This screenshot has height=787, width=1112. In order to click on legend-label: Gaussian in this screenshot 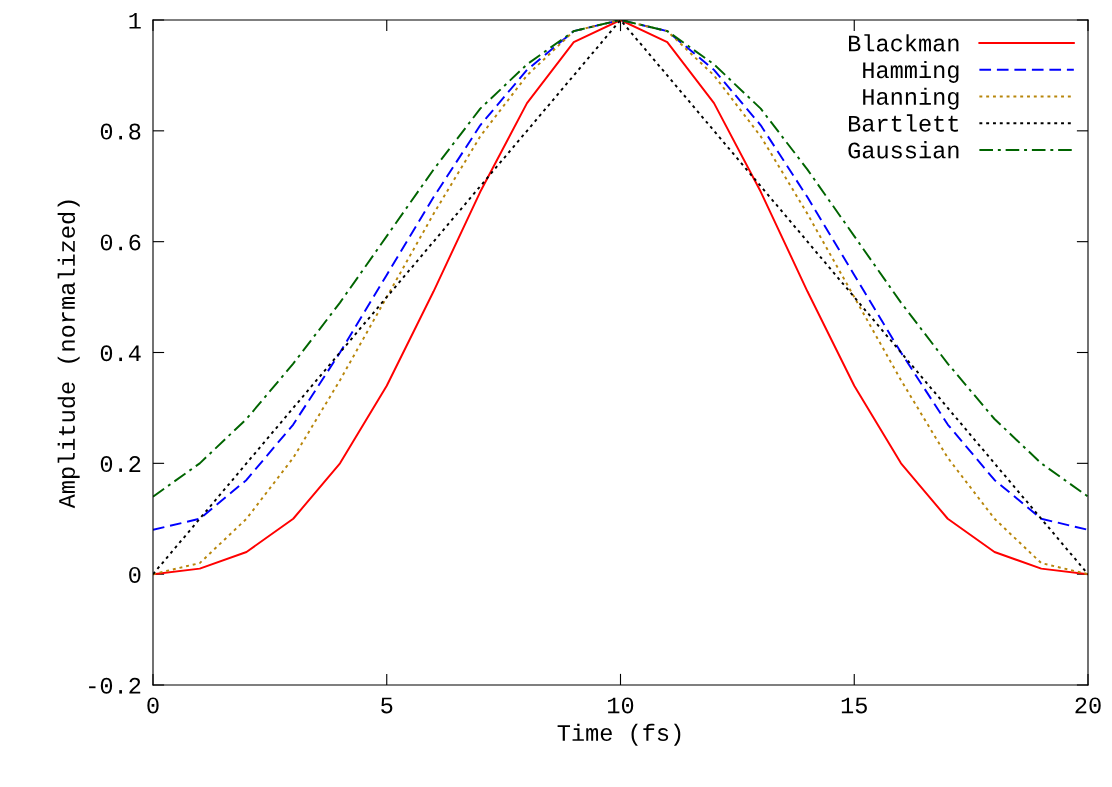, I will do `click(903, 150)`.